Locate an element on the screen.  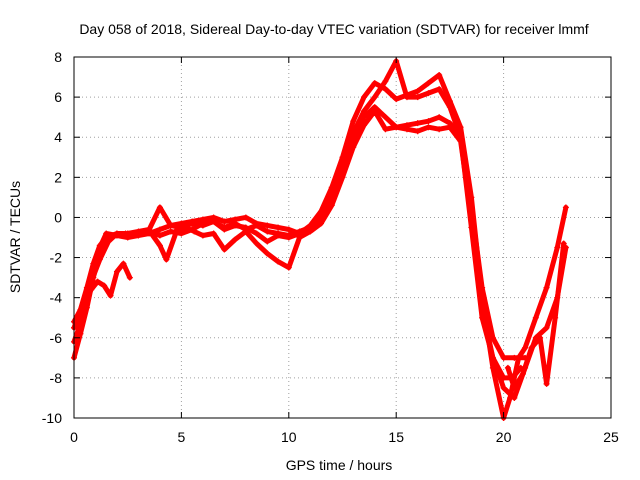
y-tick-label: 0 is located at coordinates (58, 217).